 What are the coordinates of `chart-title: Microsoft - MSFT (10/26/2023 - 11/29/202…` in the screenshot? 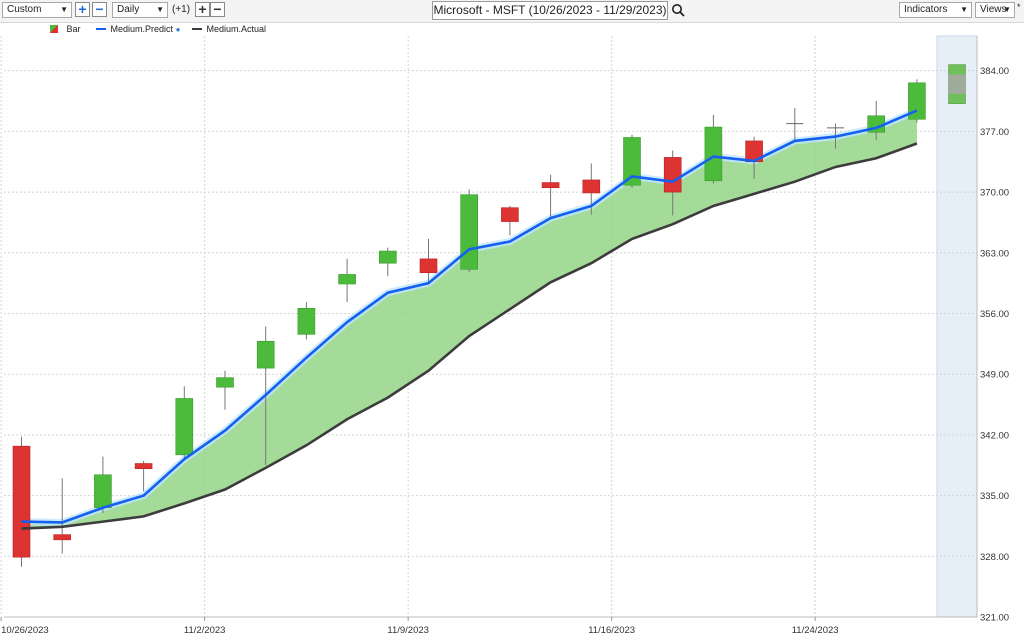 It's located at (550, 10).